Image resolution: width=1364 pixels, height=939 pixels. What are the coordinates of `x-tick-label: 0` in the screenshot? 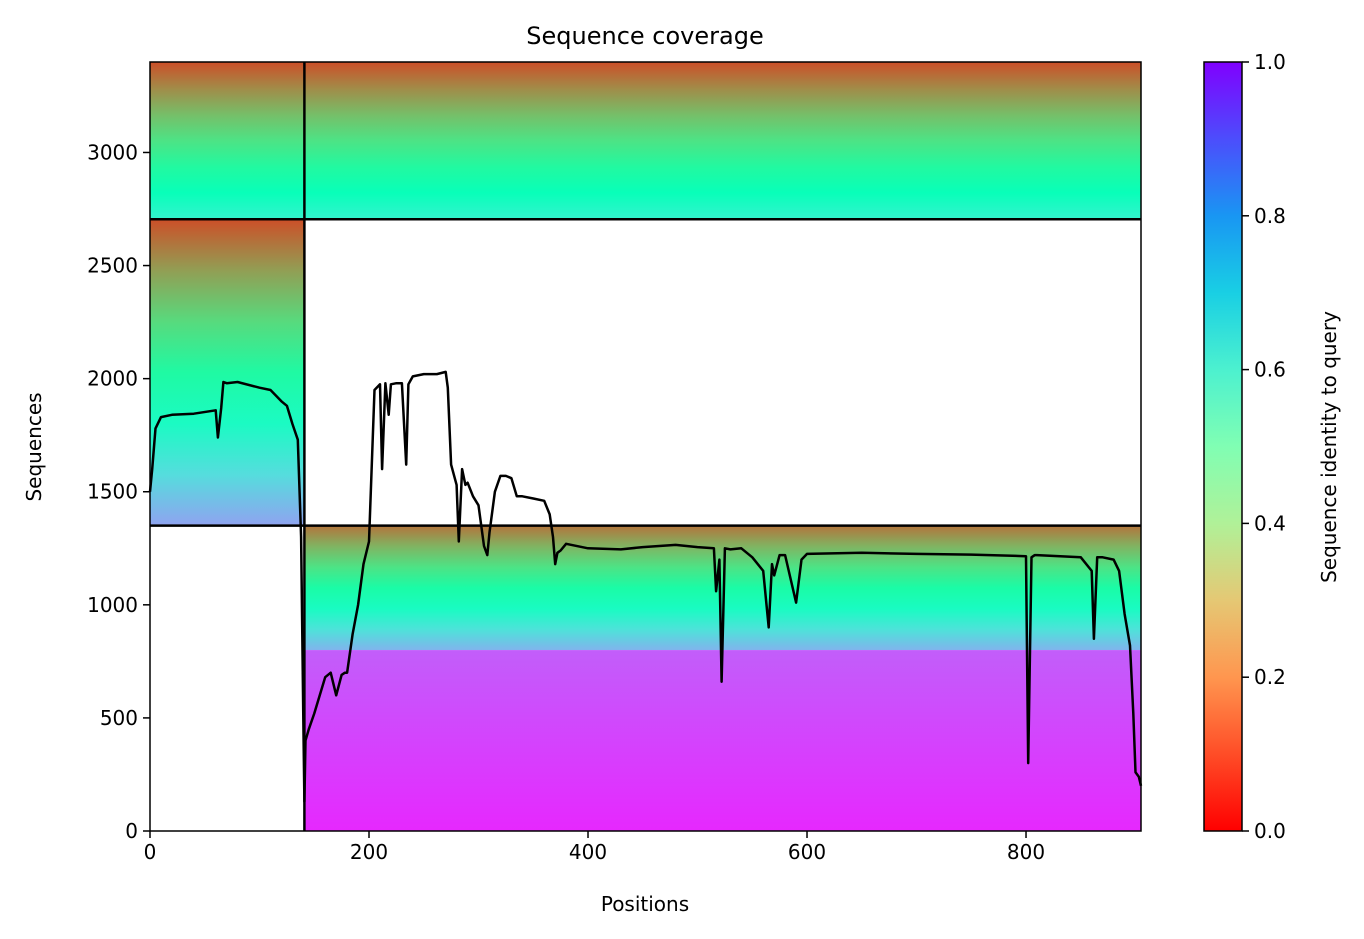 It's located at (150, 852).